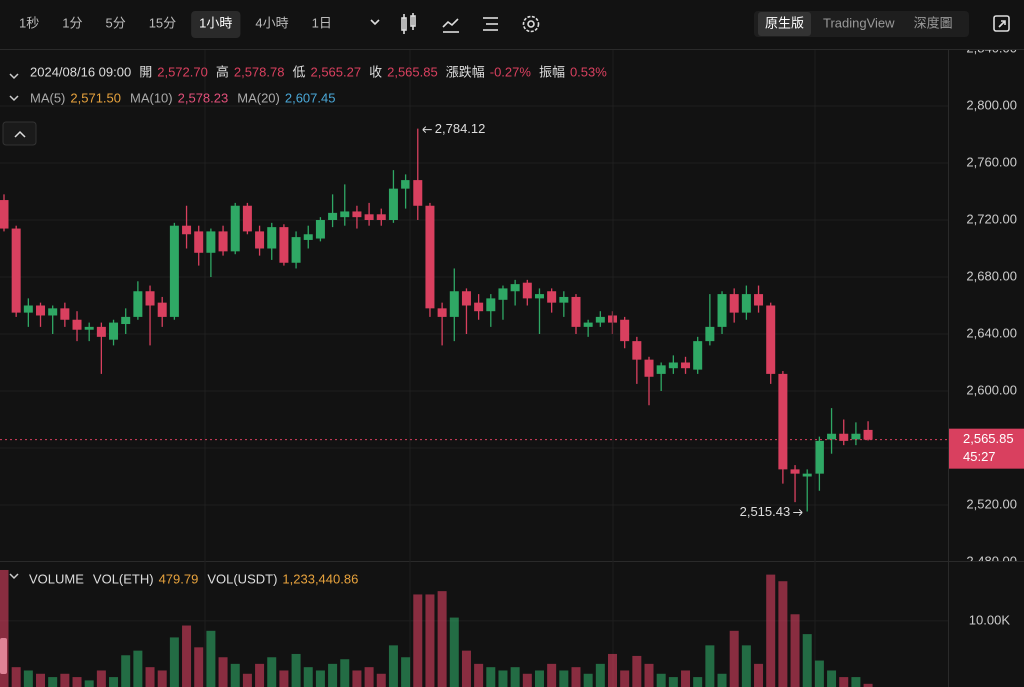  I want to click on fullscreen-icon, so click(1001, 23).